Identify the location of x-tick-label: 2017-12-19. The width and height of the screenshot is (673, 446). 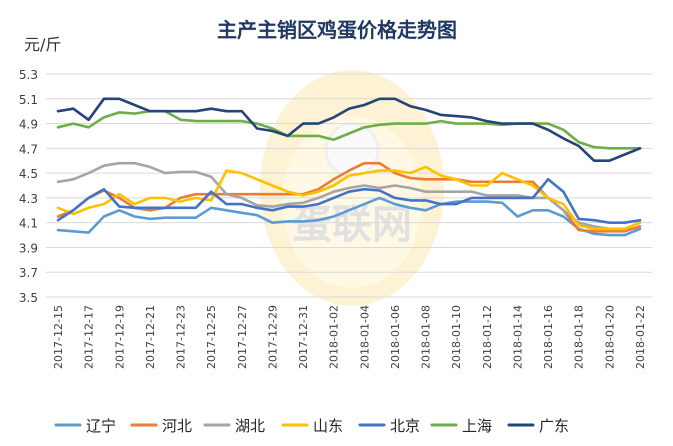
(119, 337).